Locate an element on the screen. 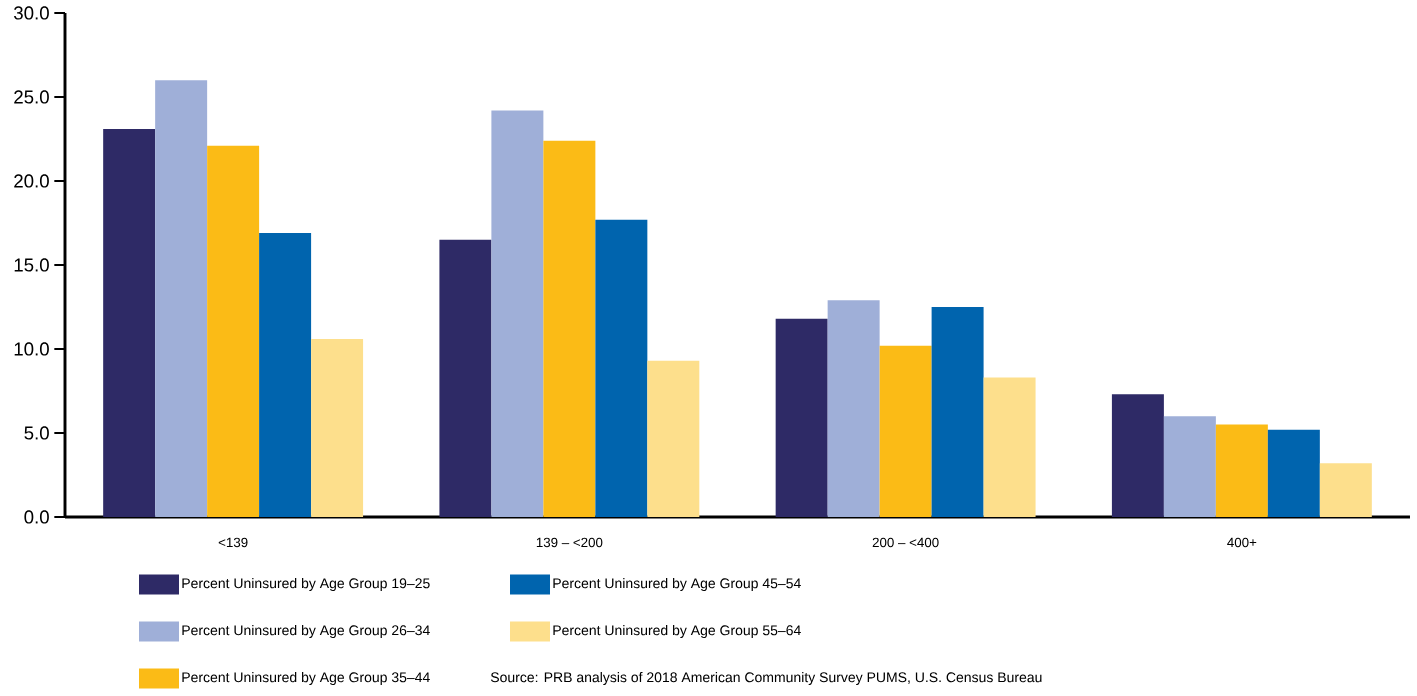 This screenshot has height=696, width=1417. y-tick-label: 30.0 is located at coordinates (31, 13).